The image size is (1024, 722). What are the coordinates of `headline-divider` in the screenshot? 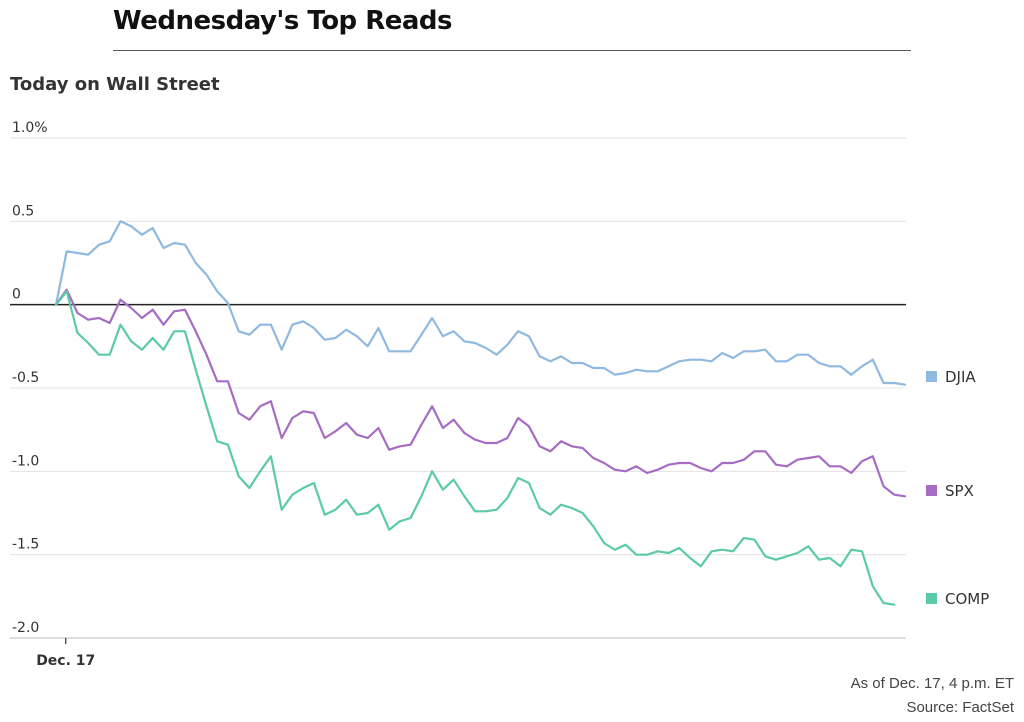 It's located at (512, 50).